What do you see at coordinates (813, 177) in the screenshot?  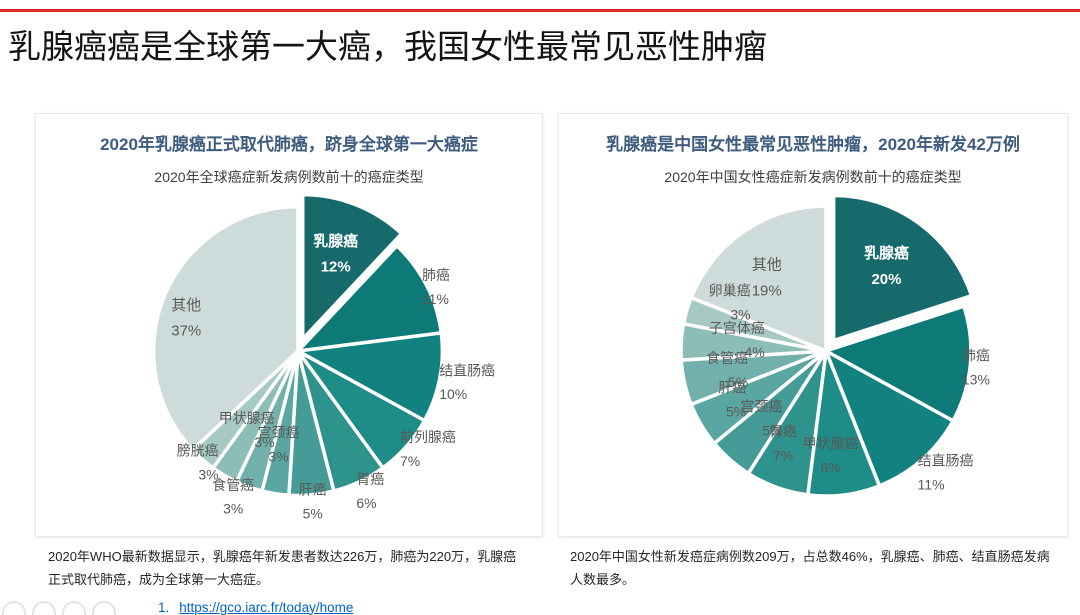 I see `china-chart-subtitle: 2020年中国女性癌症新发病例数前十的癌症类型` at bounding box center [813, 177].